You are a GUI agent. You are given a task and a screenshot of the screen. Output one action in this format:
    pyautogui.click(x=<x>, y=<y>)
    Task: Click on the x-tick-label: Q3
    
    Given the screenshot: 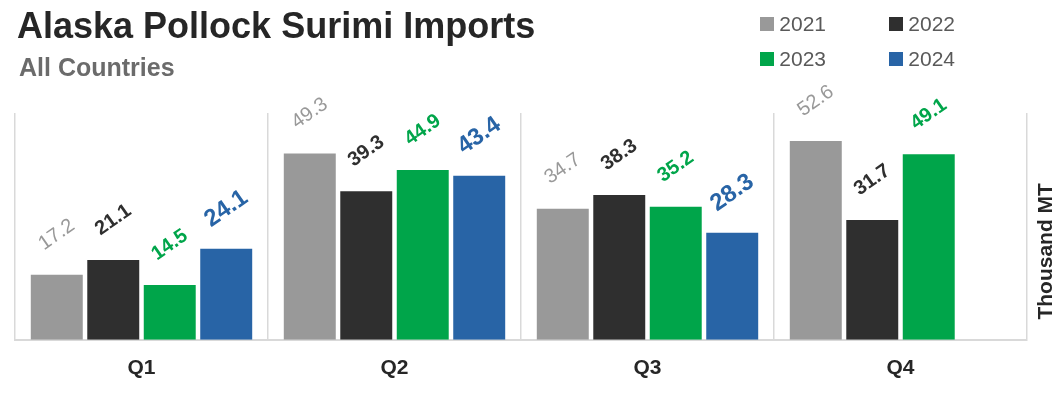 What is the action you would take?
    pyautogui.click(x=647, y=367)
    